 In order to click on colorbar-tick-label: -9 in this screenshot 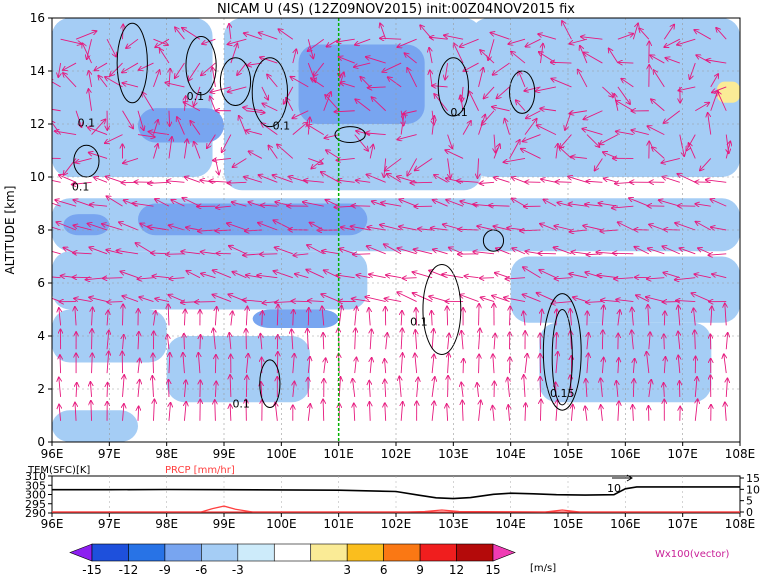, I will do `click(165, 569)`.